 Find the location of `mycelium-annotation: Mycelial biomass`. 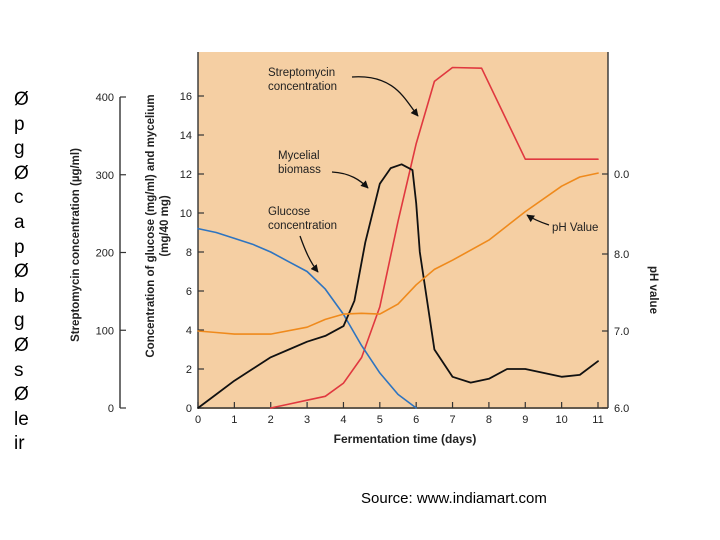

mycelium-annotation: Mycelial biomass is located at coordinates (299, 163).